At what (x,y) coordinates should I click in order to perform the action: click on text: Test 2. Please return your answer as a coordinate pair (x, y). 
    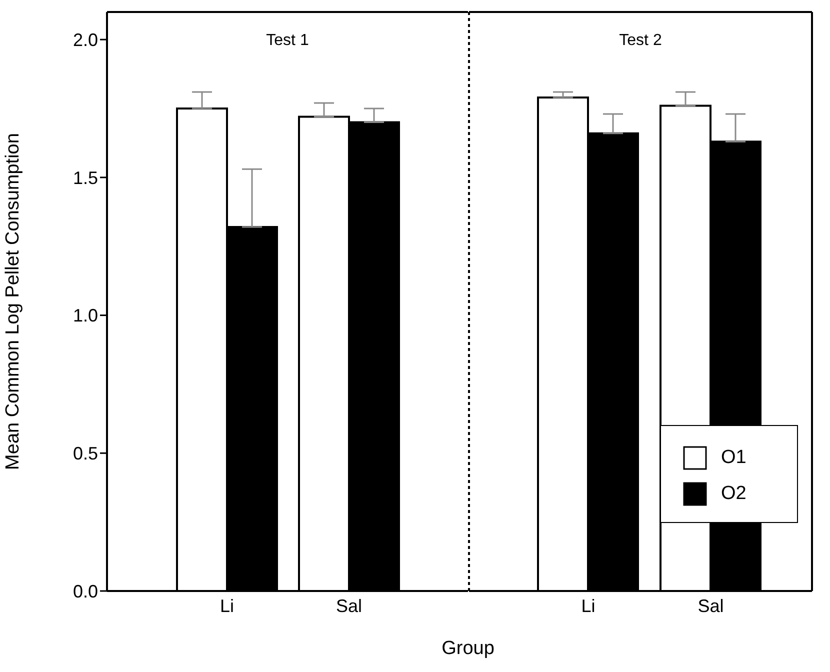
    Looking at the image, I should click on (640, 41).